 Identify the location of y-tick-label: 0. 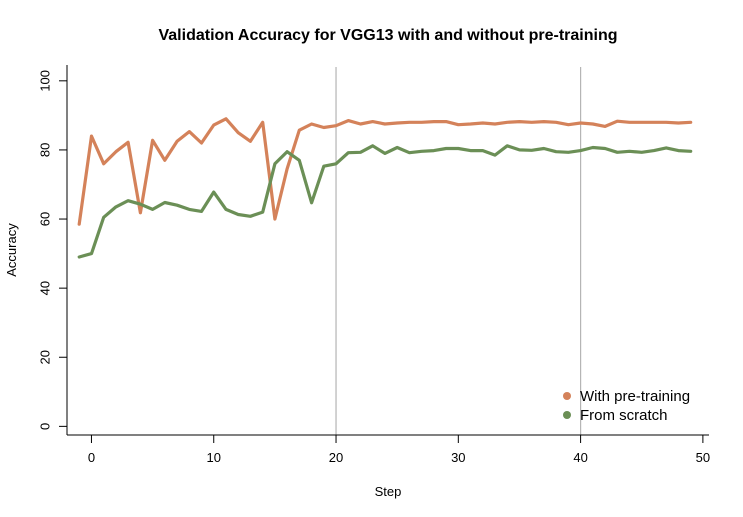
(44, 426).